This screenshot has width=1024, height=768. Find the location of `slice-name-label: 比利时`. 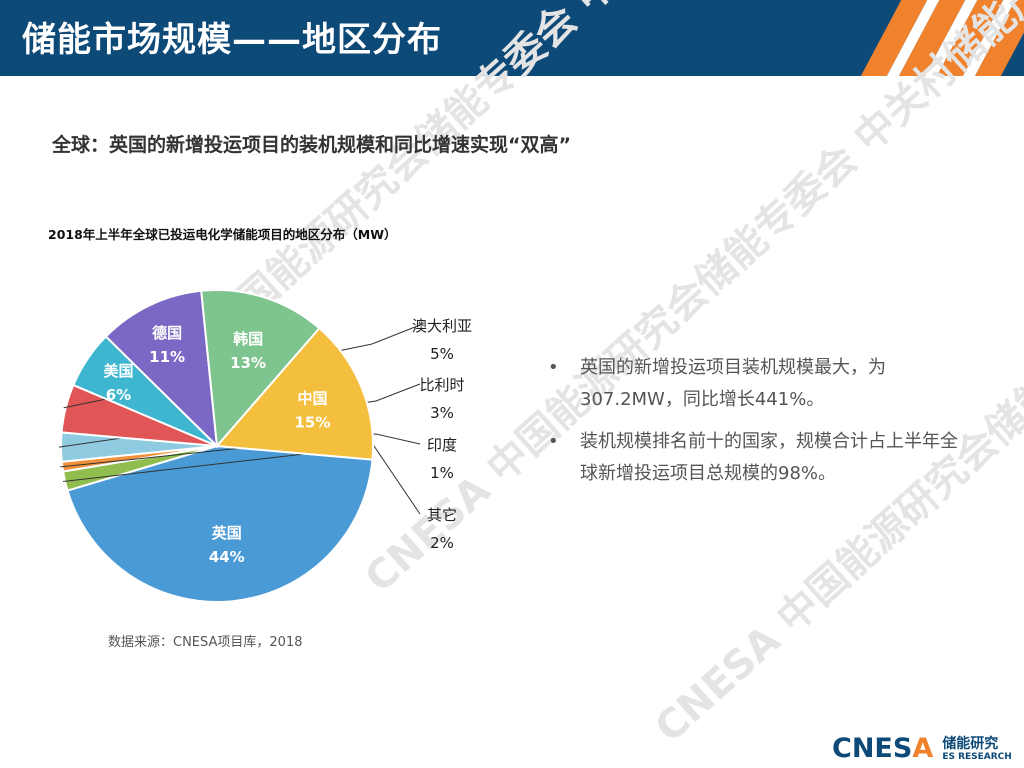

slice-name-label: 比利时 is located at coordinates (441, 385).